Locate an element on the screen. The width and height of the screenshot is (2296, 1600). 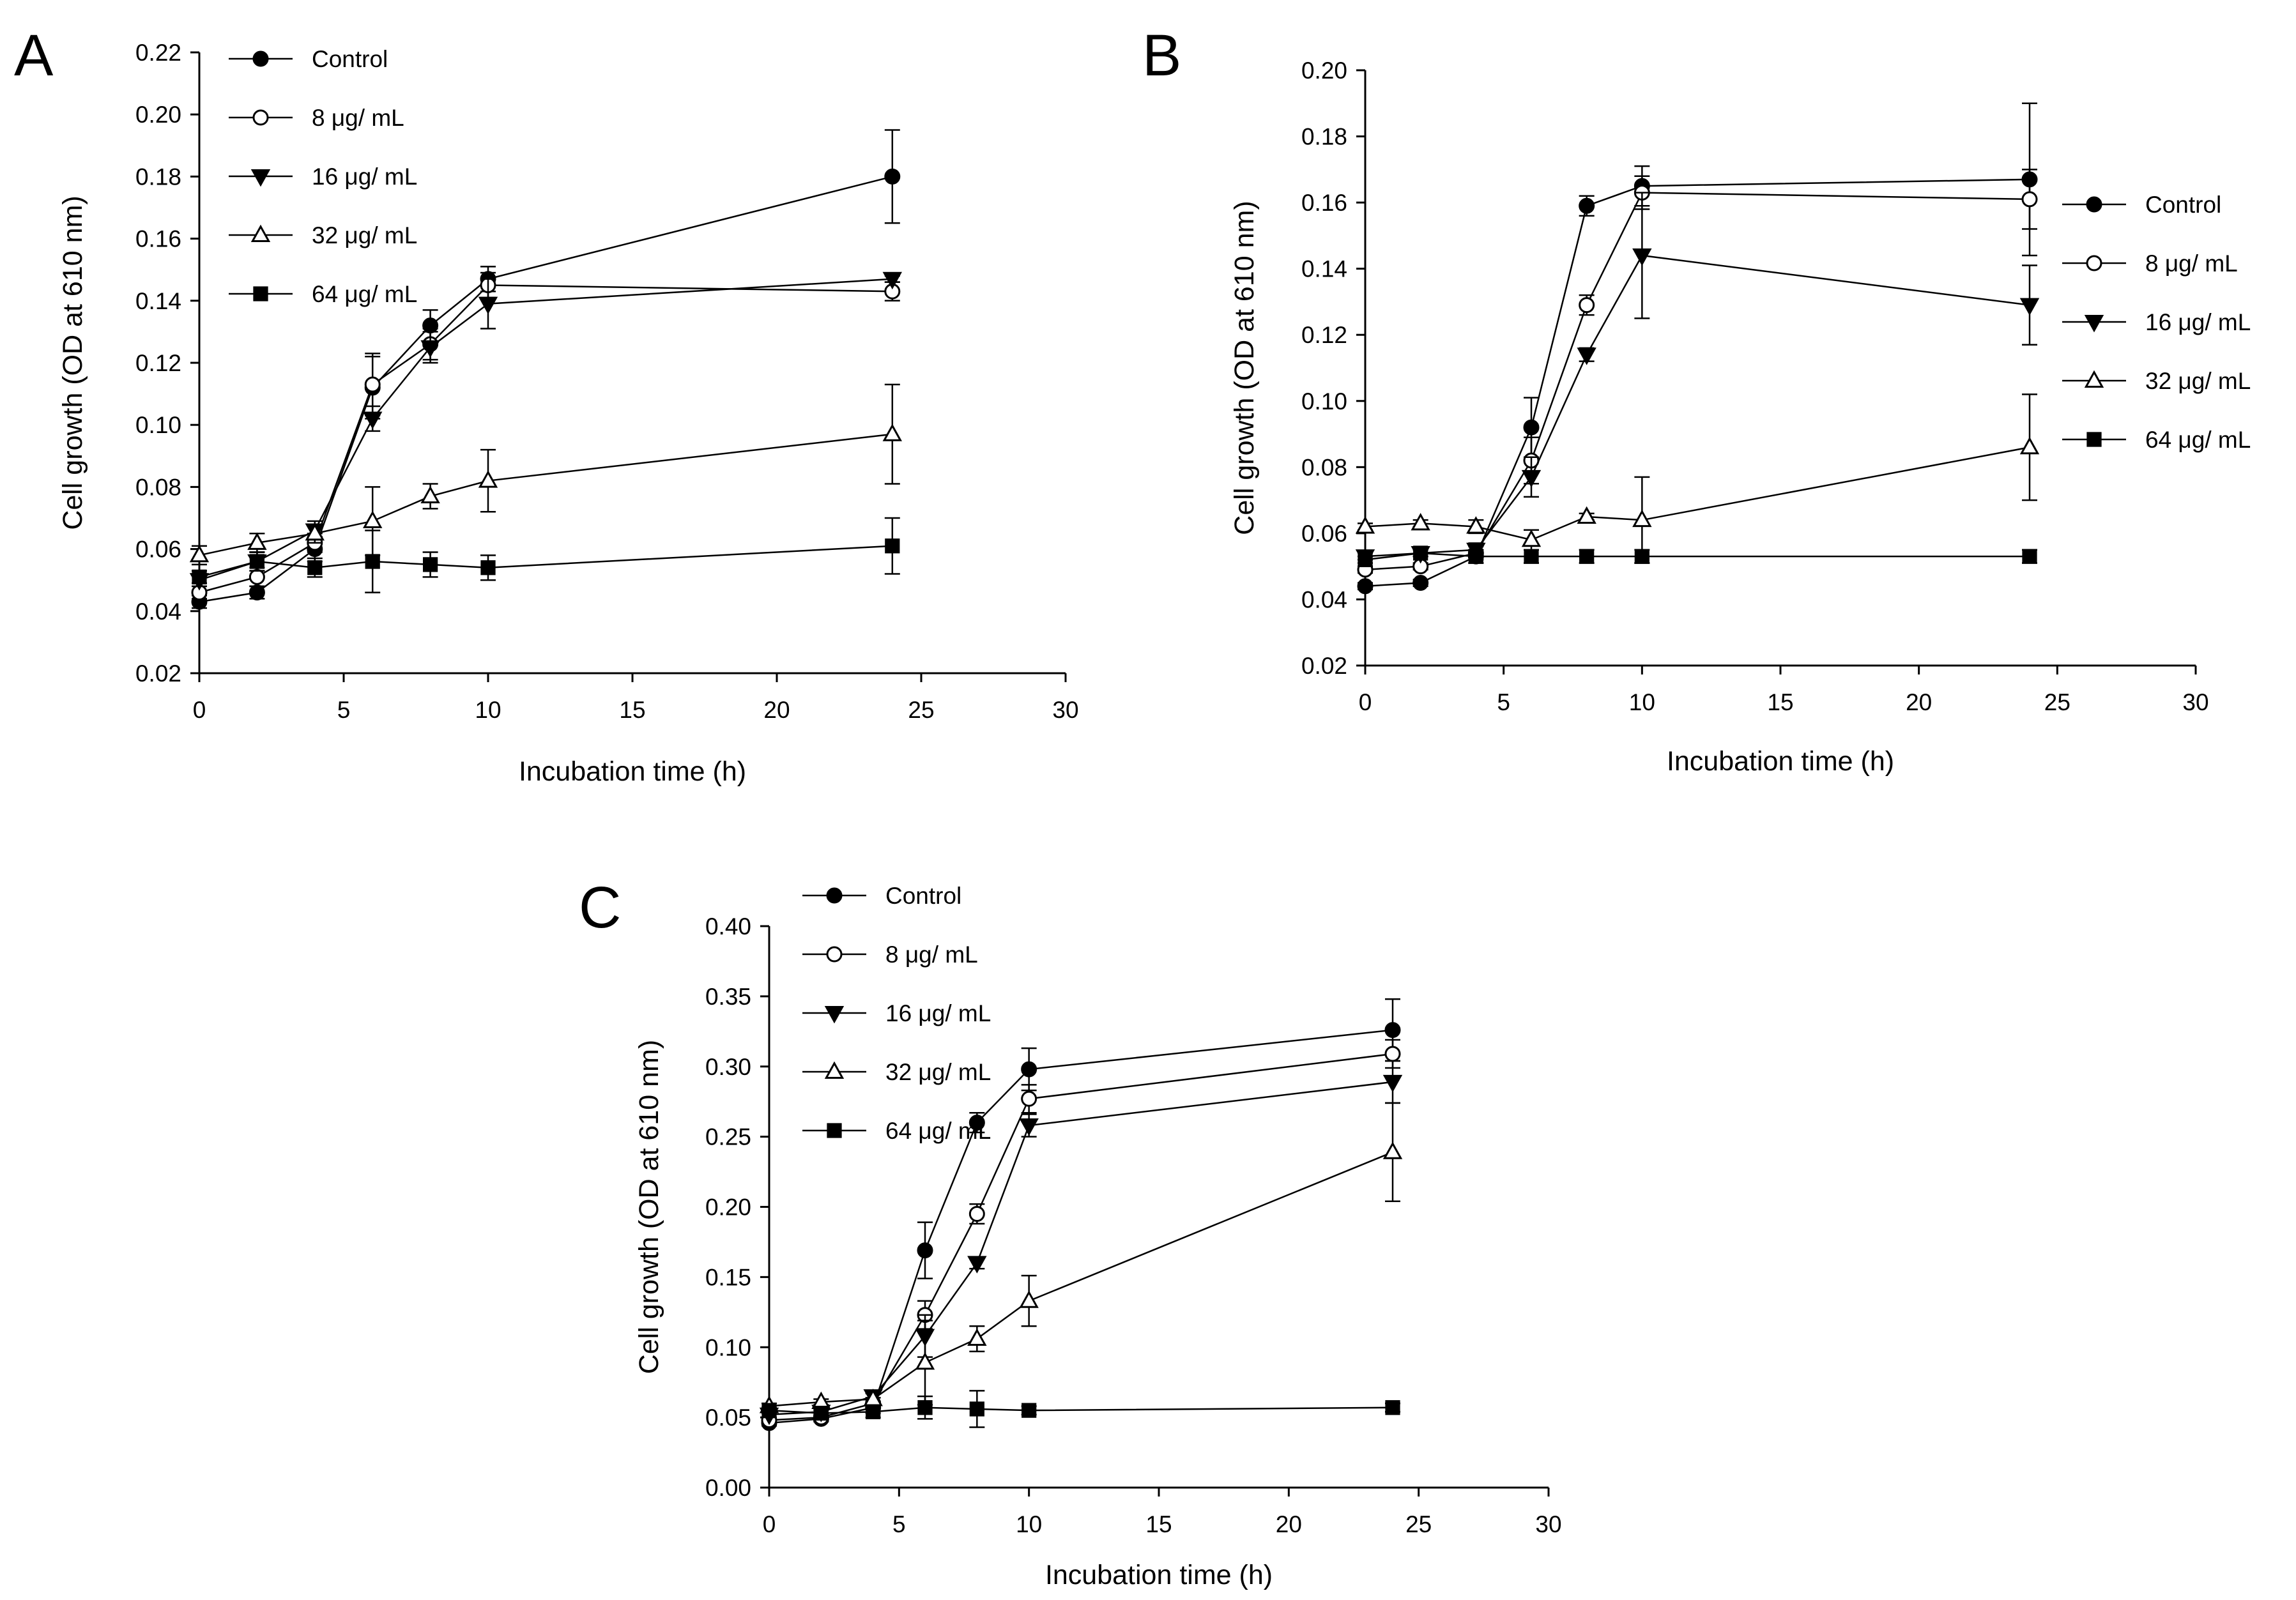
legend-label: 16 μg/ mL is located at coordinates (2198, 322).